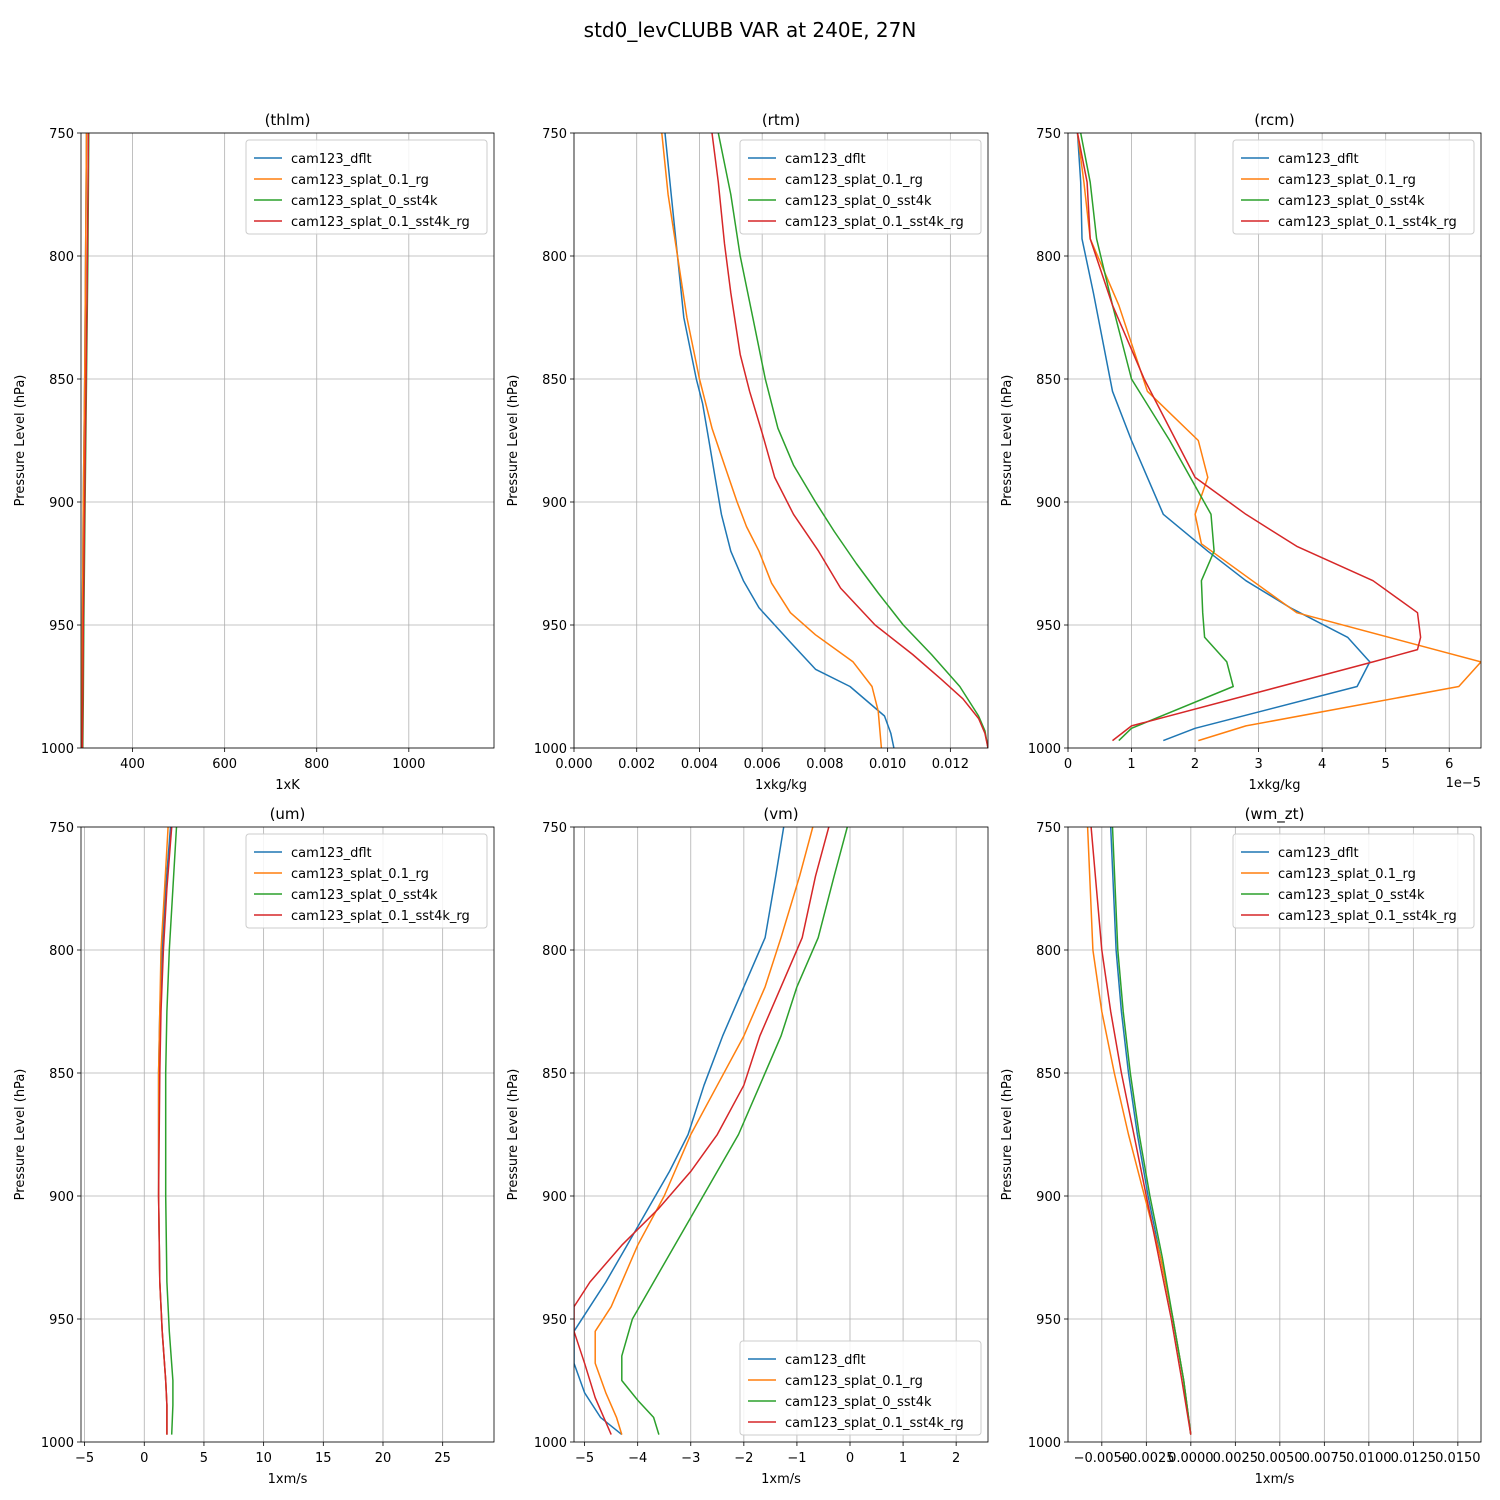 The width and height of the screenshot is (1500, 1500). Describe the element at coordinates (1463, 783) in the screenshot. I see `x-axis-multiplier: 1e−5` at that location.